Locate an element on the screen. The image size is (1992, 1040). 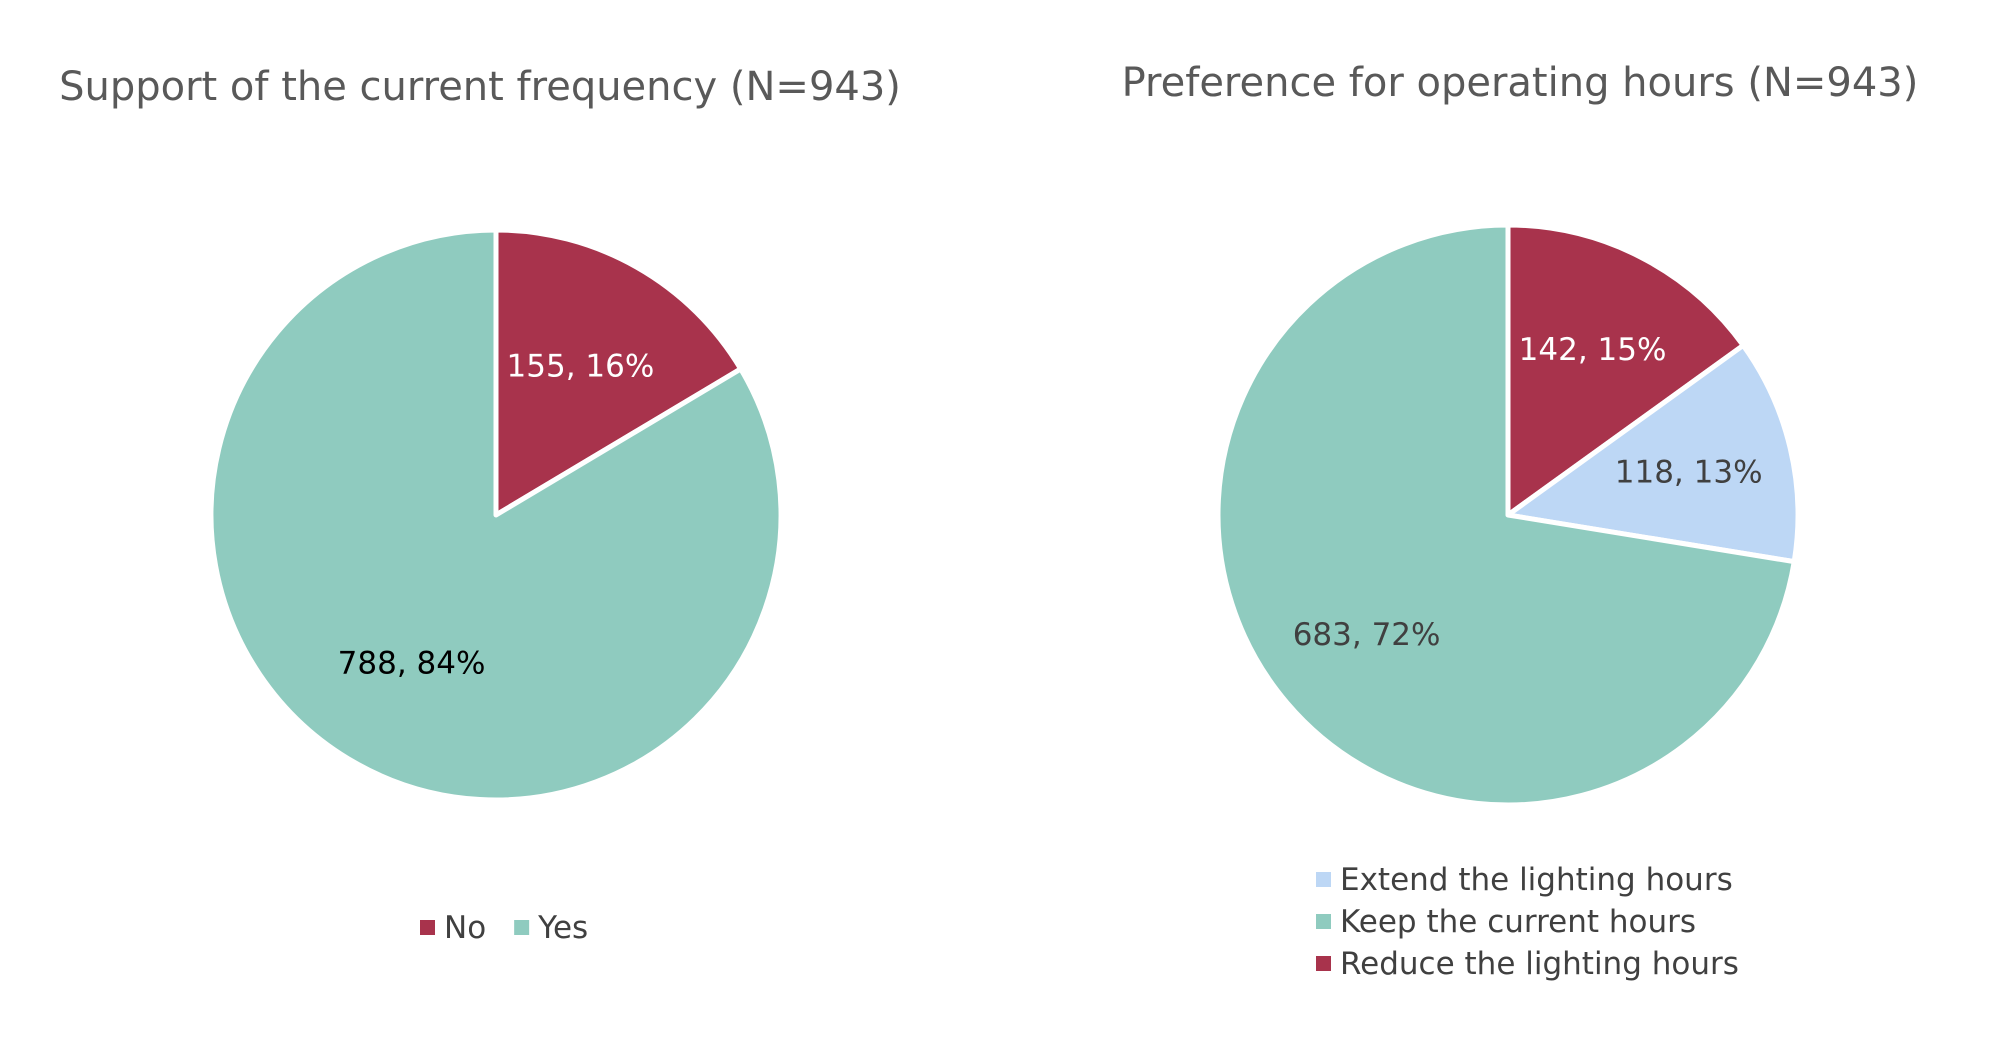
pie-slice-extend-the-lighting-hours is located at coordinates (1653, 453).